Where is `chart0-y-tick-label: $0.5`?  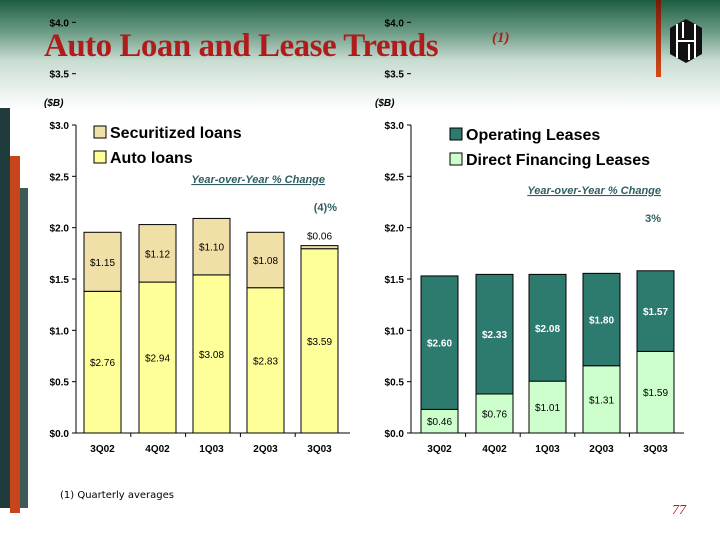
chart0-y-tick-label: $0.5 is located at coordinates (60, 383).